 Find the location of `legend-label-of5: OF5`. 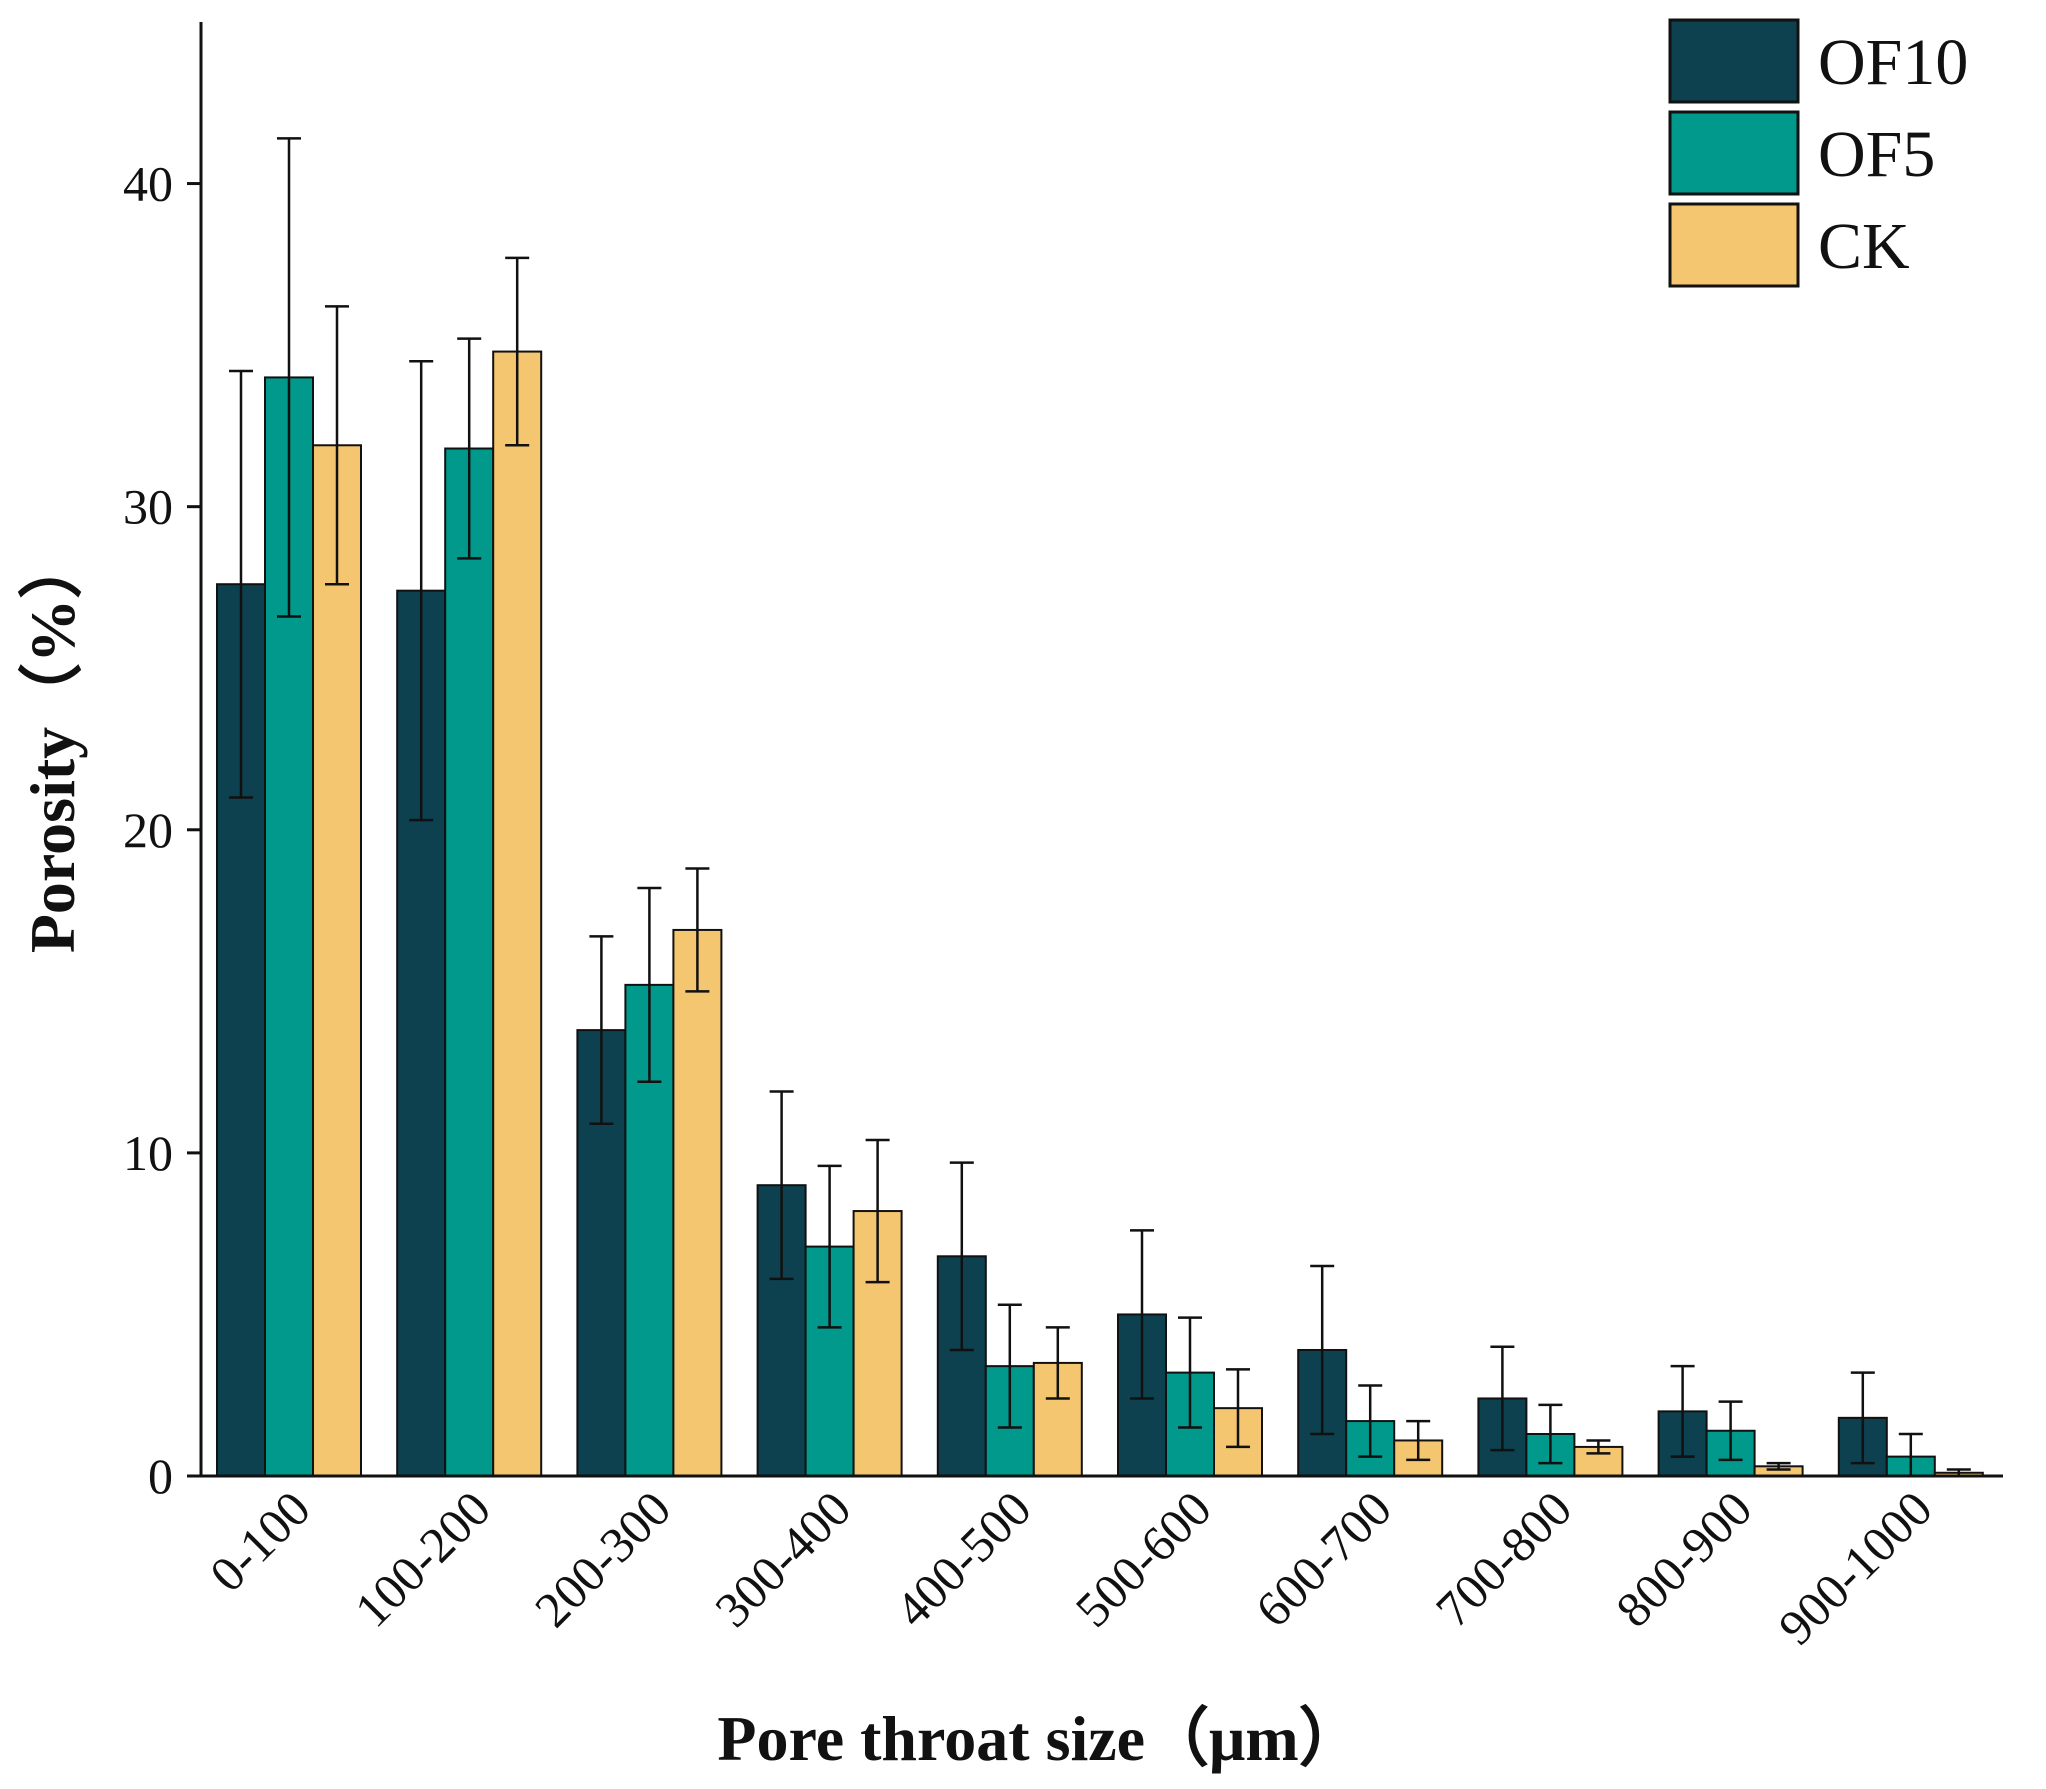

legend-label-of5: OF5 is located at coordinates (1876, 154).